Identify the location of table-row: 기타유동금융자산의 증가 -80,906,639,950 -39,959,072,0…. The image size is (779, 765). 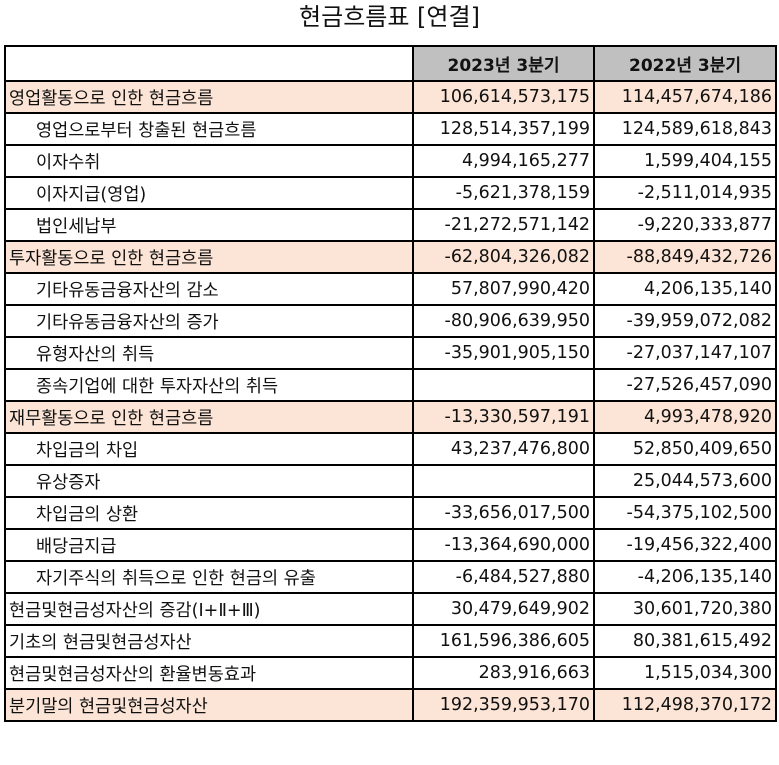
(390, 321).